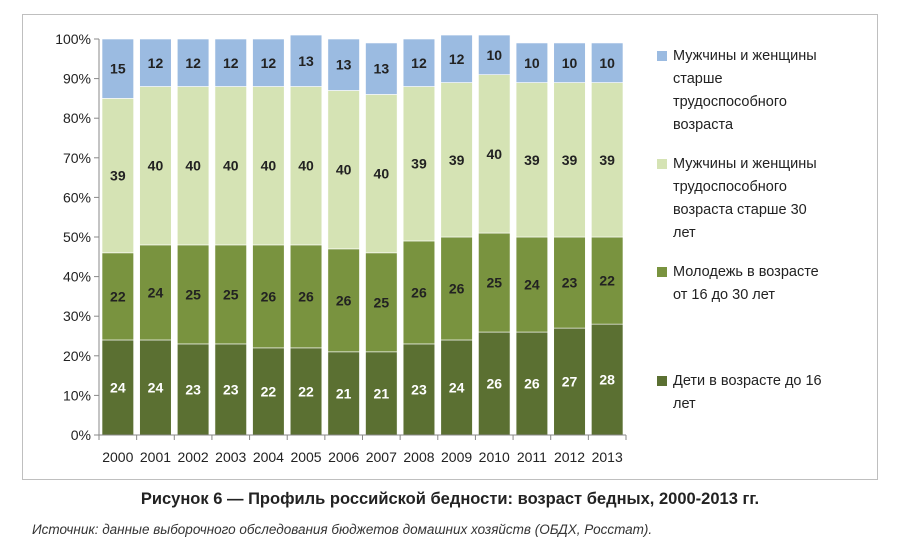  Describe the element at coordinates (494, 457) in the screenshot. I see `x-tick-label: 2010` at that location.